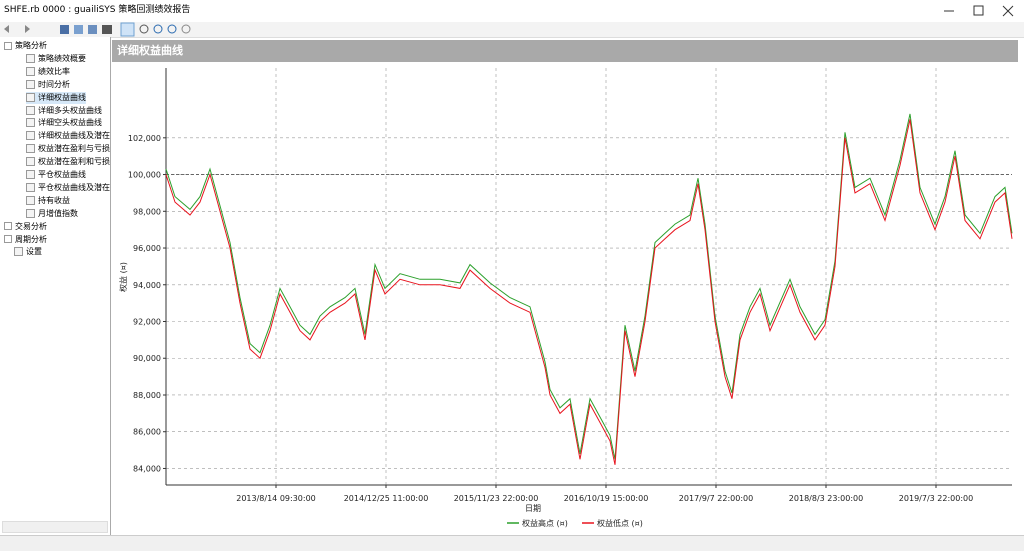 The width and height of the screenshot is (1024, 551). Describe the element at coordinates (147, 358) in the screenshot. I see `y-tick-label: 90,000` at that location.